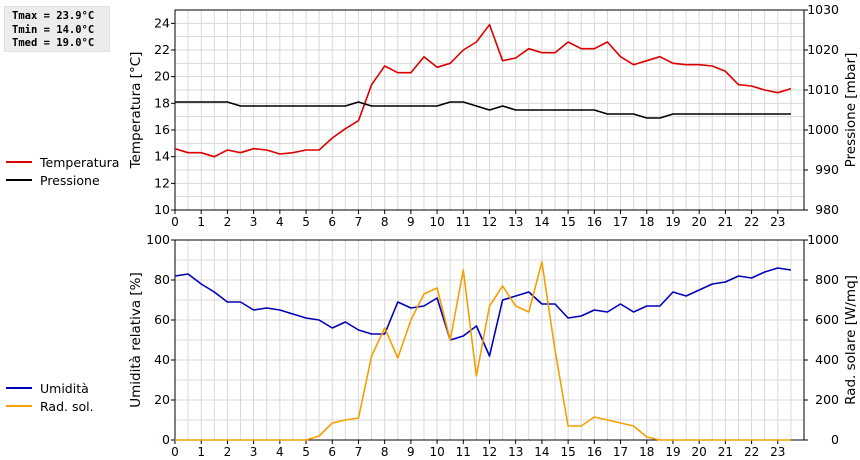  I want to click on p2-y-tick-label: 20, so click(162, 399).